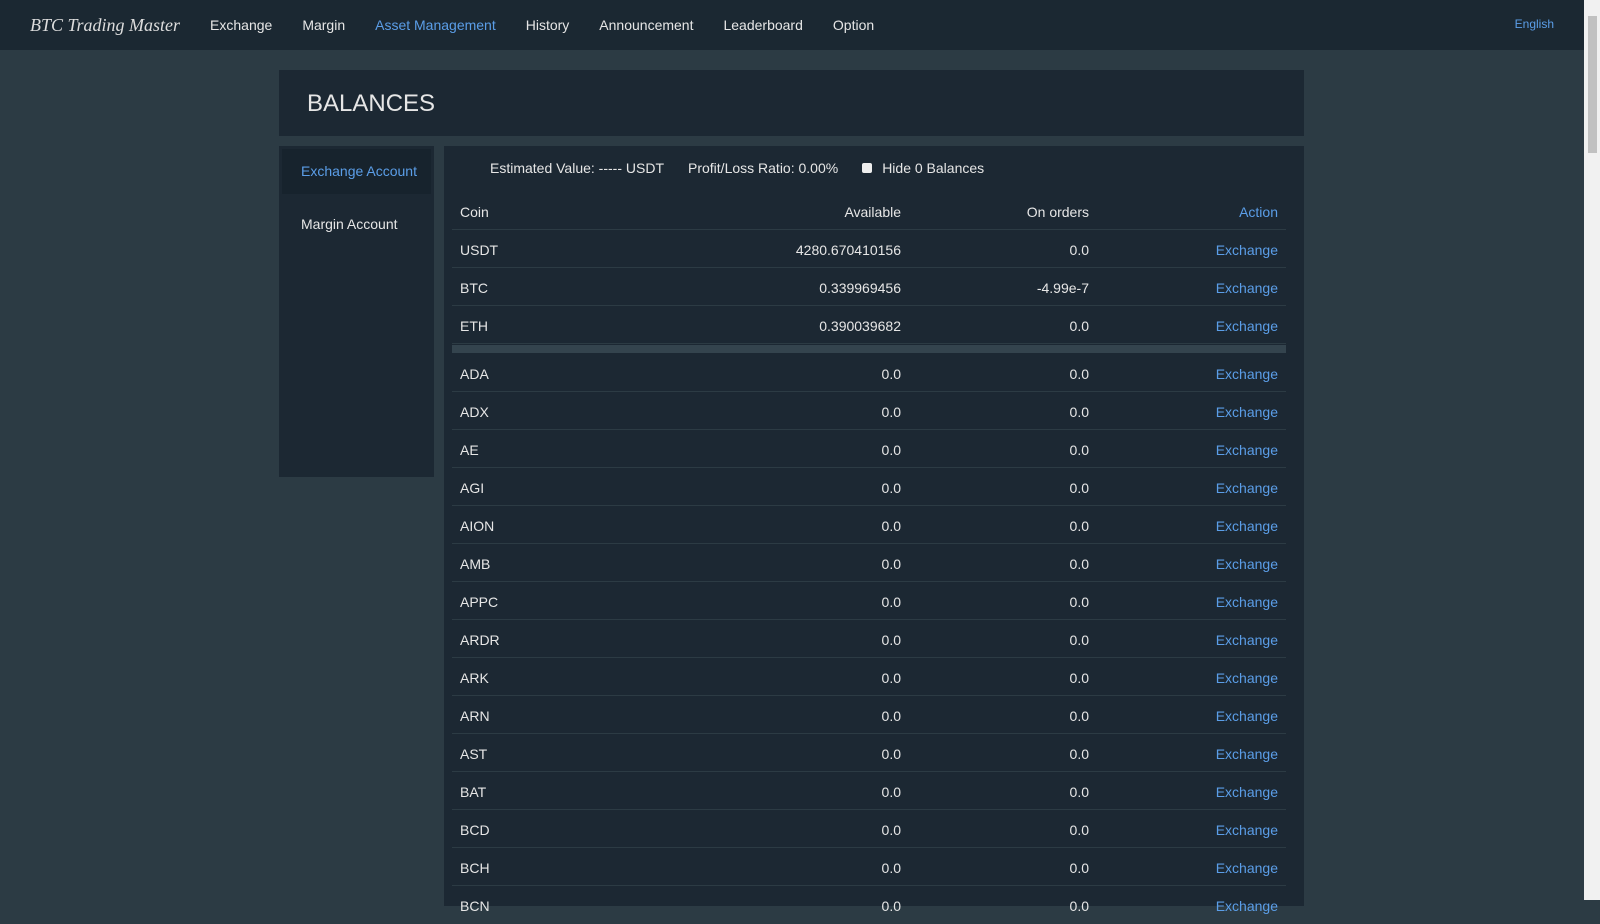 This screenshot has width=1600, height=924. Describe the element at coordinates (1534, 24) in the screenshot. I see `language-switch: English` at that location.